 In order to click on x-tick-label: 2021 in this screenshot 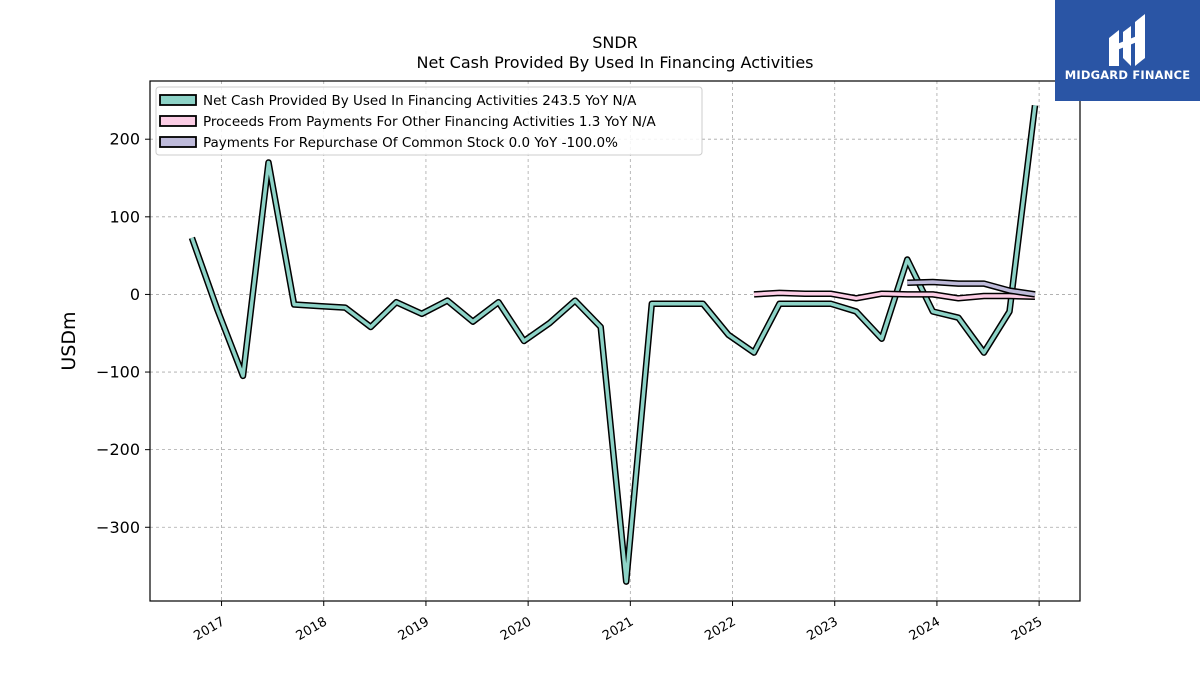, I will do `click(618, 629)`.